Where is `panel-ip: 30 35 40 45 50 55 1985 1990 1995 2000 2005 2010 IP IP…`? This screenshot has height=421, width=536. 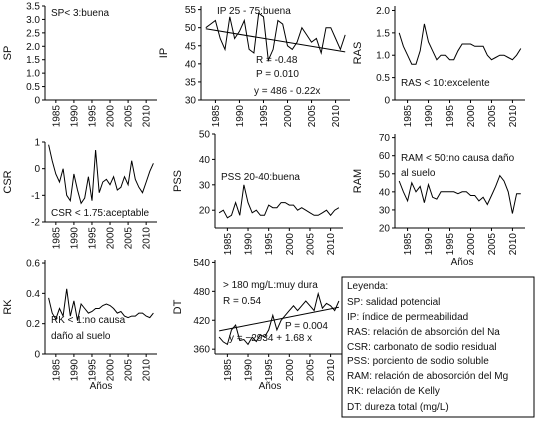 panel-ip: 30 35 40 45 50 55 1985 1990 1995 2000 2005 2010 IP IP… is located at coordinates (254, 66).